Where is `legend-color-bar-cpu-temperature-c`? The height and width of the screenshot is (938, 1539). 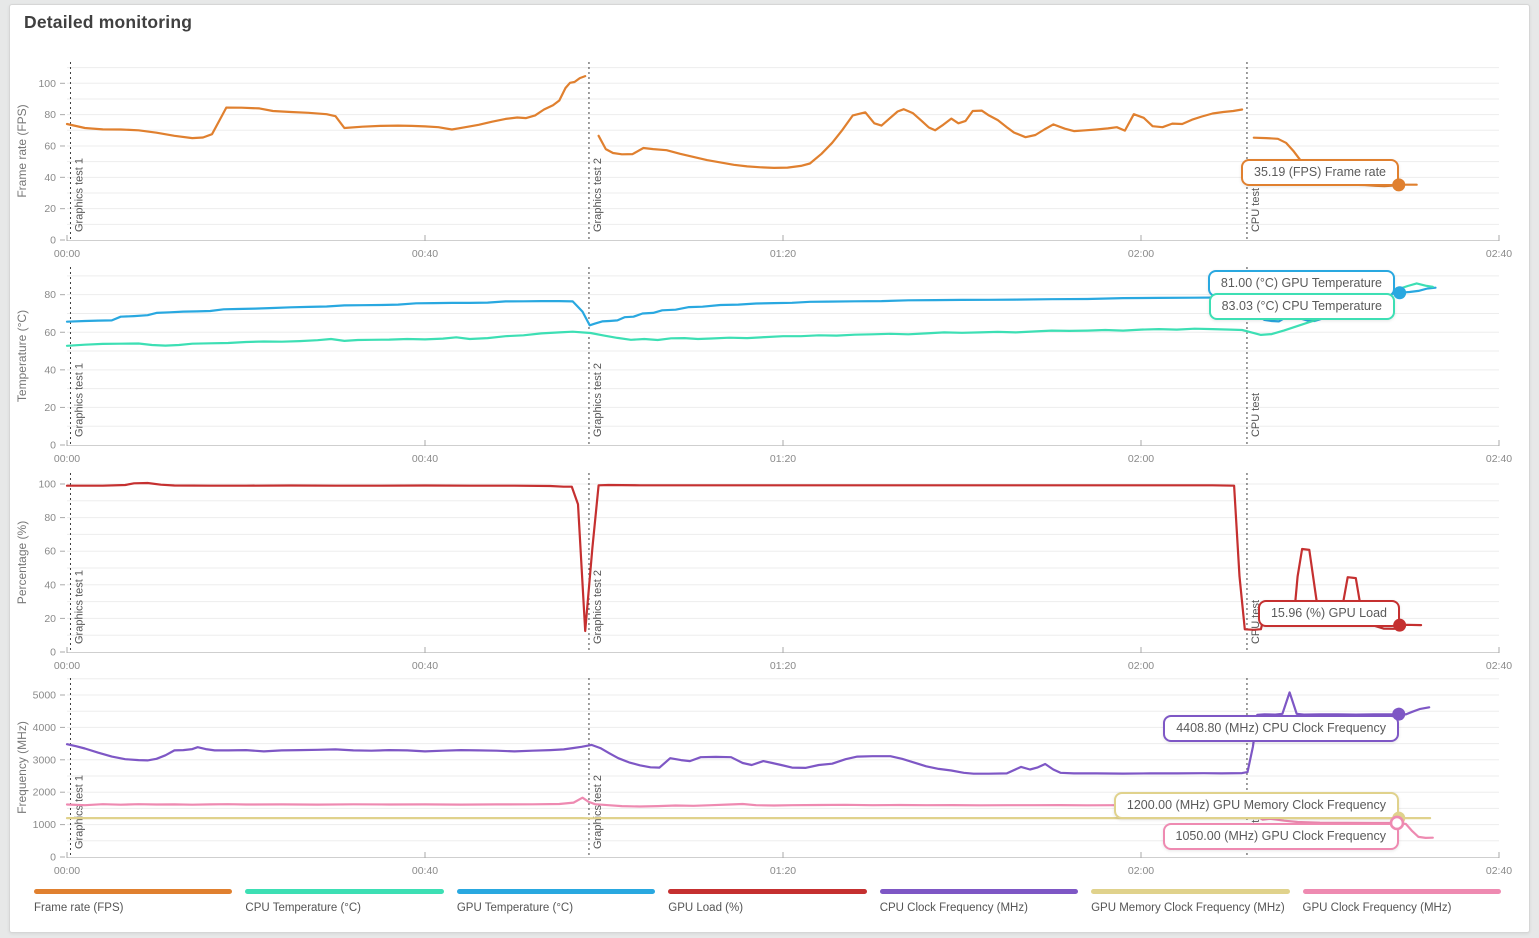 legend-color-bar-cpu-temperature-c is located at coordinates (344, 891).